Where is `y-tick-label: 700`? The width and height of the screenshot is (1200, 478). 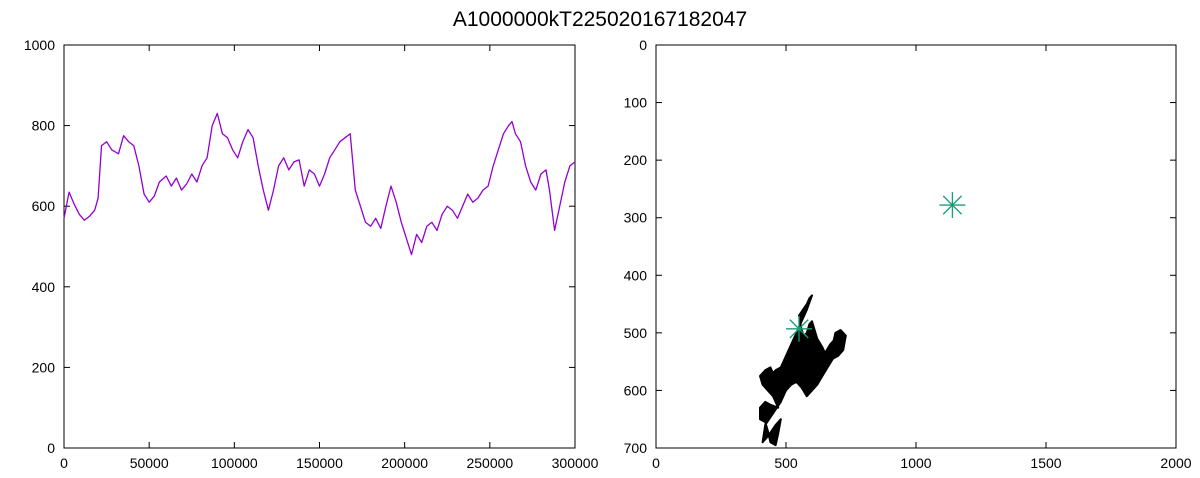
y-tick-label: 700 is located at coordinates (636, 448).